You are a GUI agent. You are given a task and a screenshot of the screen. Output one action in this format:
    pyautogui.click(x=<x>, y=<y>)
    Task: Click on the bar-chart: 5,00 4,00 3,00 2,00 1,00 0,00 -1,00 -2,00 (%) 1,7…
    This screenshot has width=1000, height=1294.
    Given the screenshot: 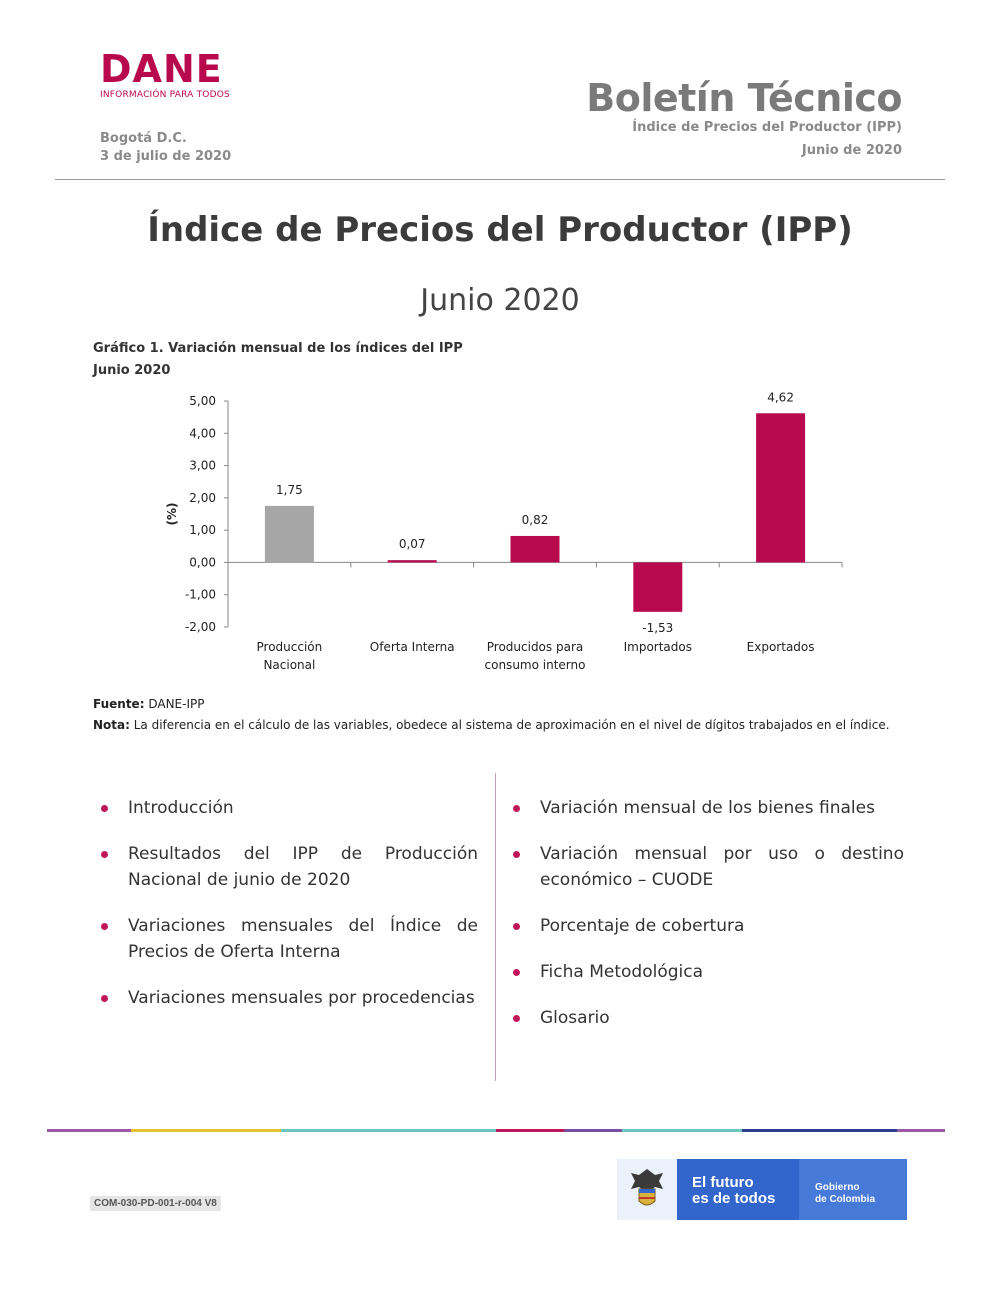 What is the action you would take?
    pyautogui.click(x=504, y=531)
    